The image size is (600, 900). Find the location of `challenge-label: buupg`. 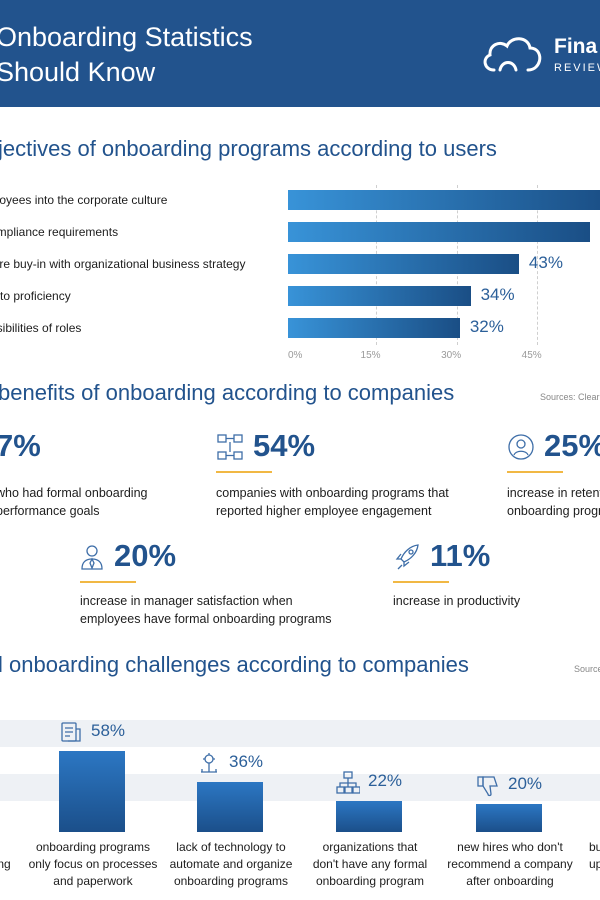

challenge-label: buupg is located at coordinates (594, 855).